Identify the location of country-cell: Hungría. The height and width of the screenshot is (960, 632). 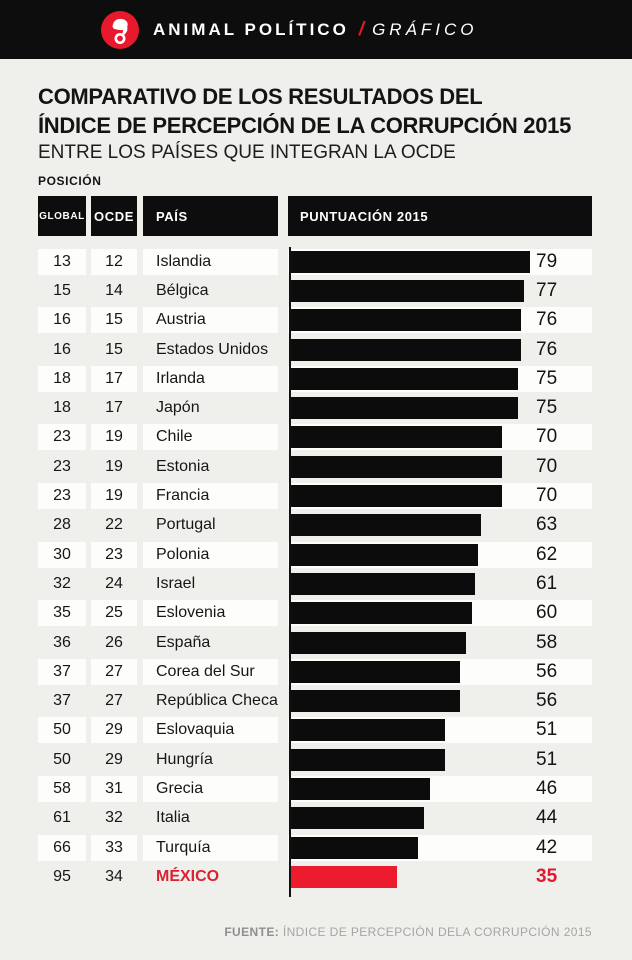
(184, 759).